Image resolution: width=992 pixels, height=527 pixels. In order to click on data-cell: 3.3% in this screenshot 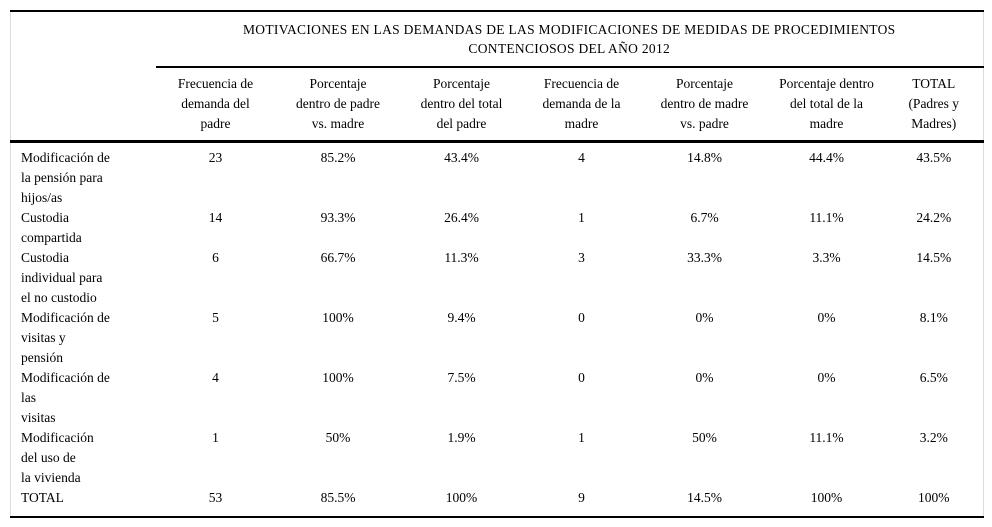, I will do `click(826, 257)`.